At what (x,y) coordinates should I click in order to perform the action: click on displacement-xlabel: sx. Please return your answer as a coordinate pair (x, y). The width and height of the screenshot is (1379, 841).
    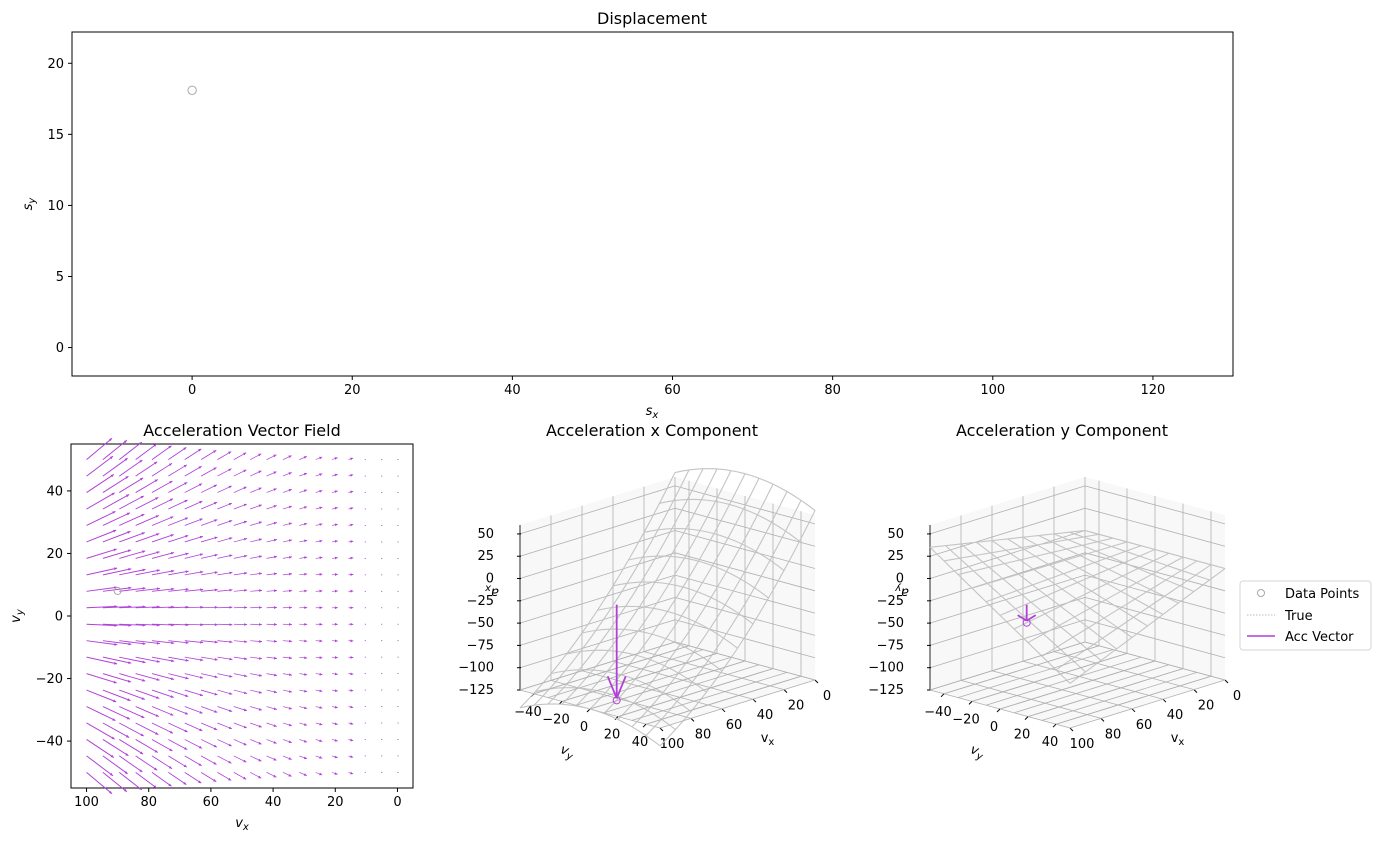
    Looking at the image, I should click on (652, 412).